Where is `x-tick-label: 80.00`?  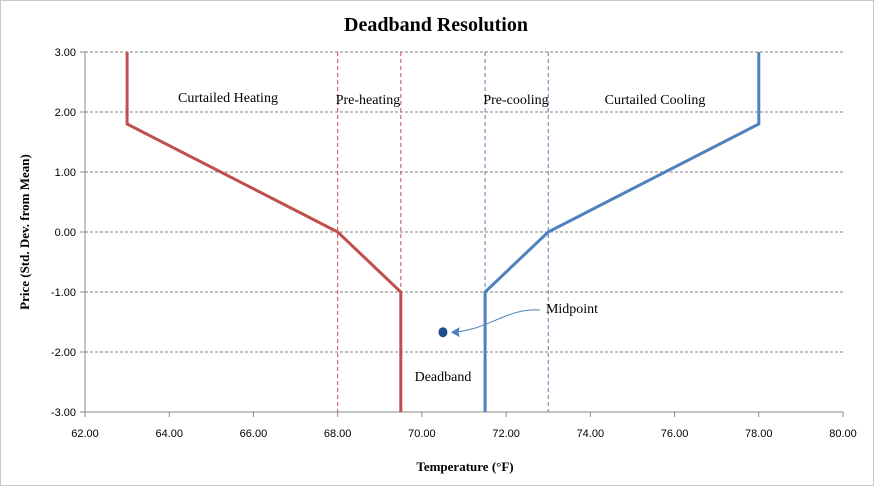 x-tick-label: 80.00 is located at coordinates (843, 434).